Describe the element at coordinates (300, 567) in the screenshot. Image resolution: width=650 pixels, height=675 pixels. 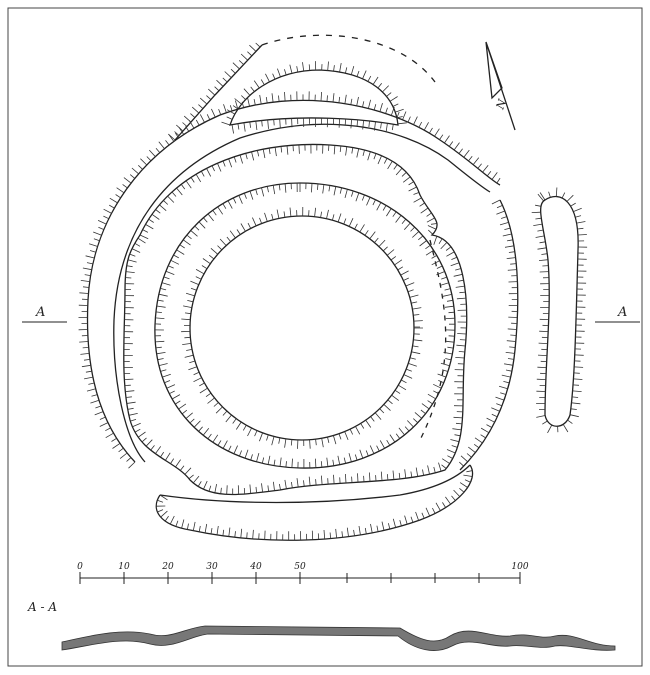
I see `scale-tick-label: 50` at that location.